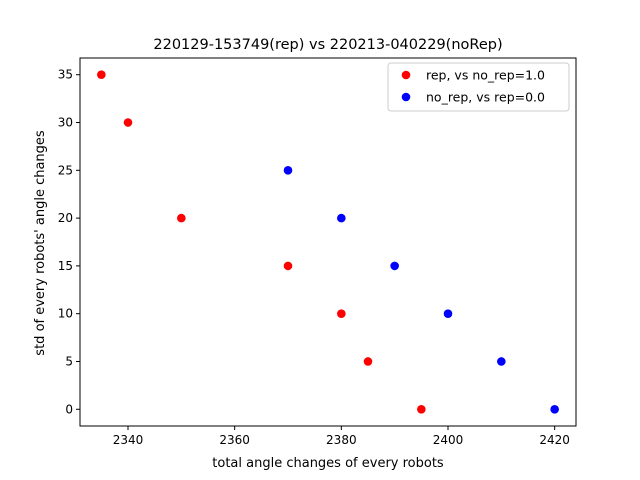  Describe the element at coordinates (65, 218) in the screenshot. I see `y-tick-label: 20` at that location.